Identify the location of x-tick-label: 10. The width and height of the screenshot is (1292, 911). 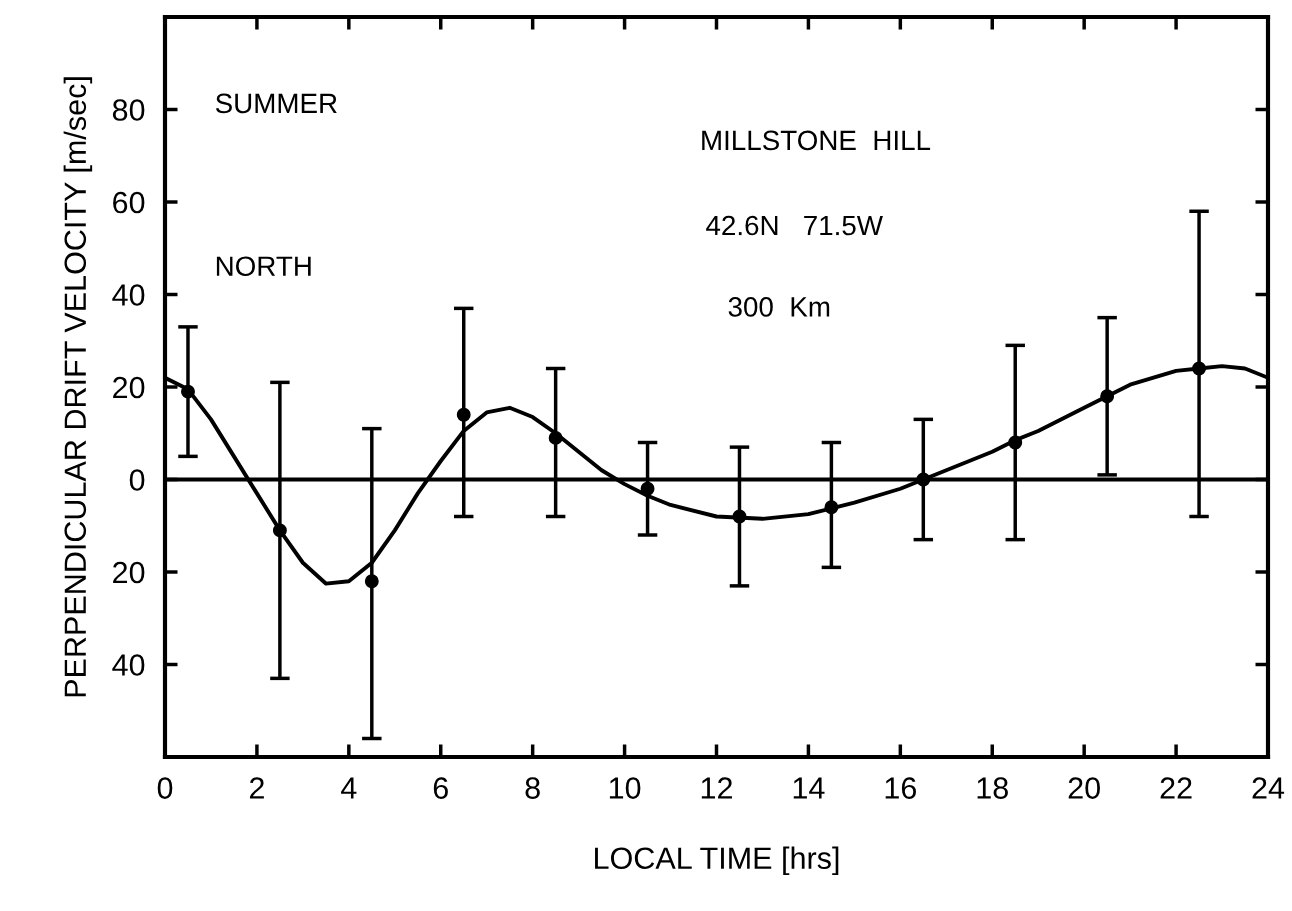
(625, 788).